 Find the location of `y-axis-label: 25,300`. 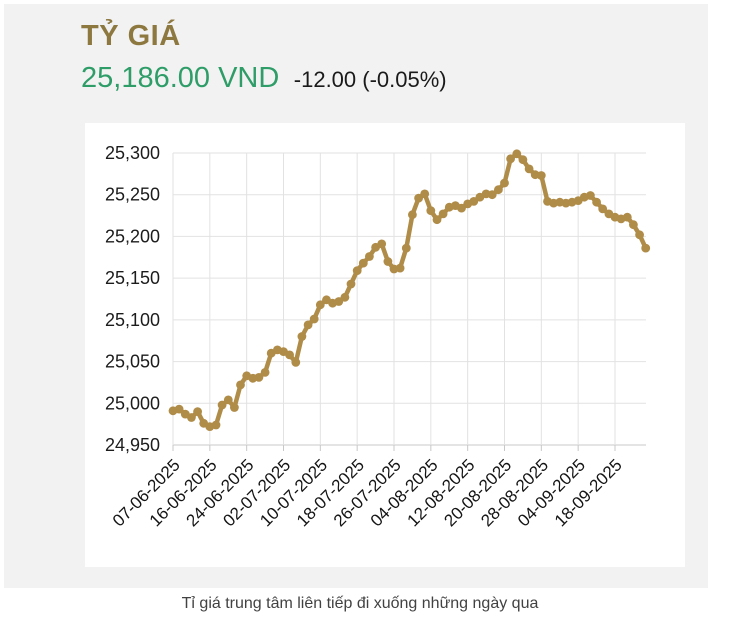

y-axis-label: 25,300 is located at coordinates (132, 153).